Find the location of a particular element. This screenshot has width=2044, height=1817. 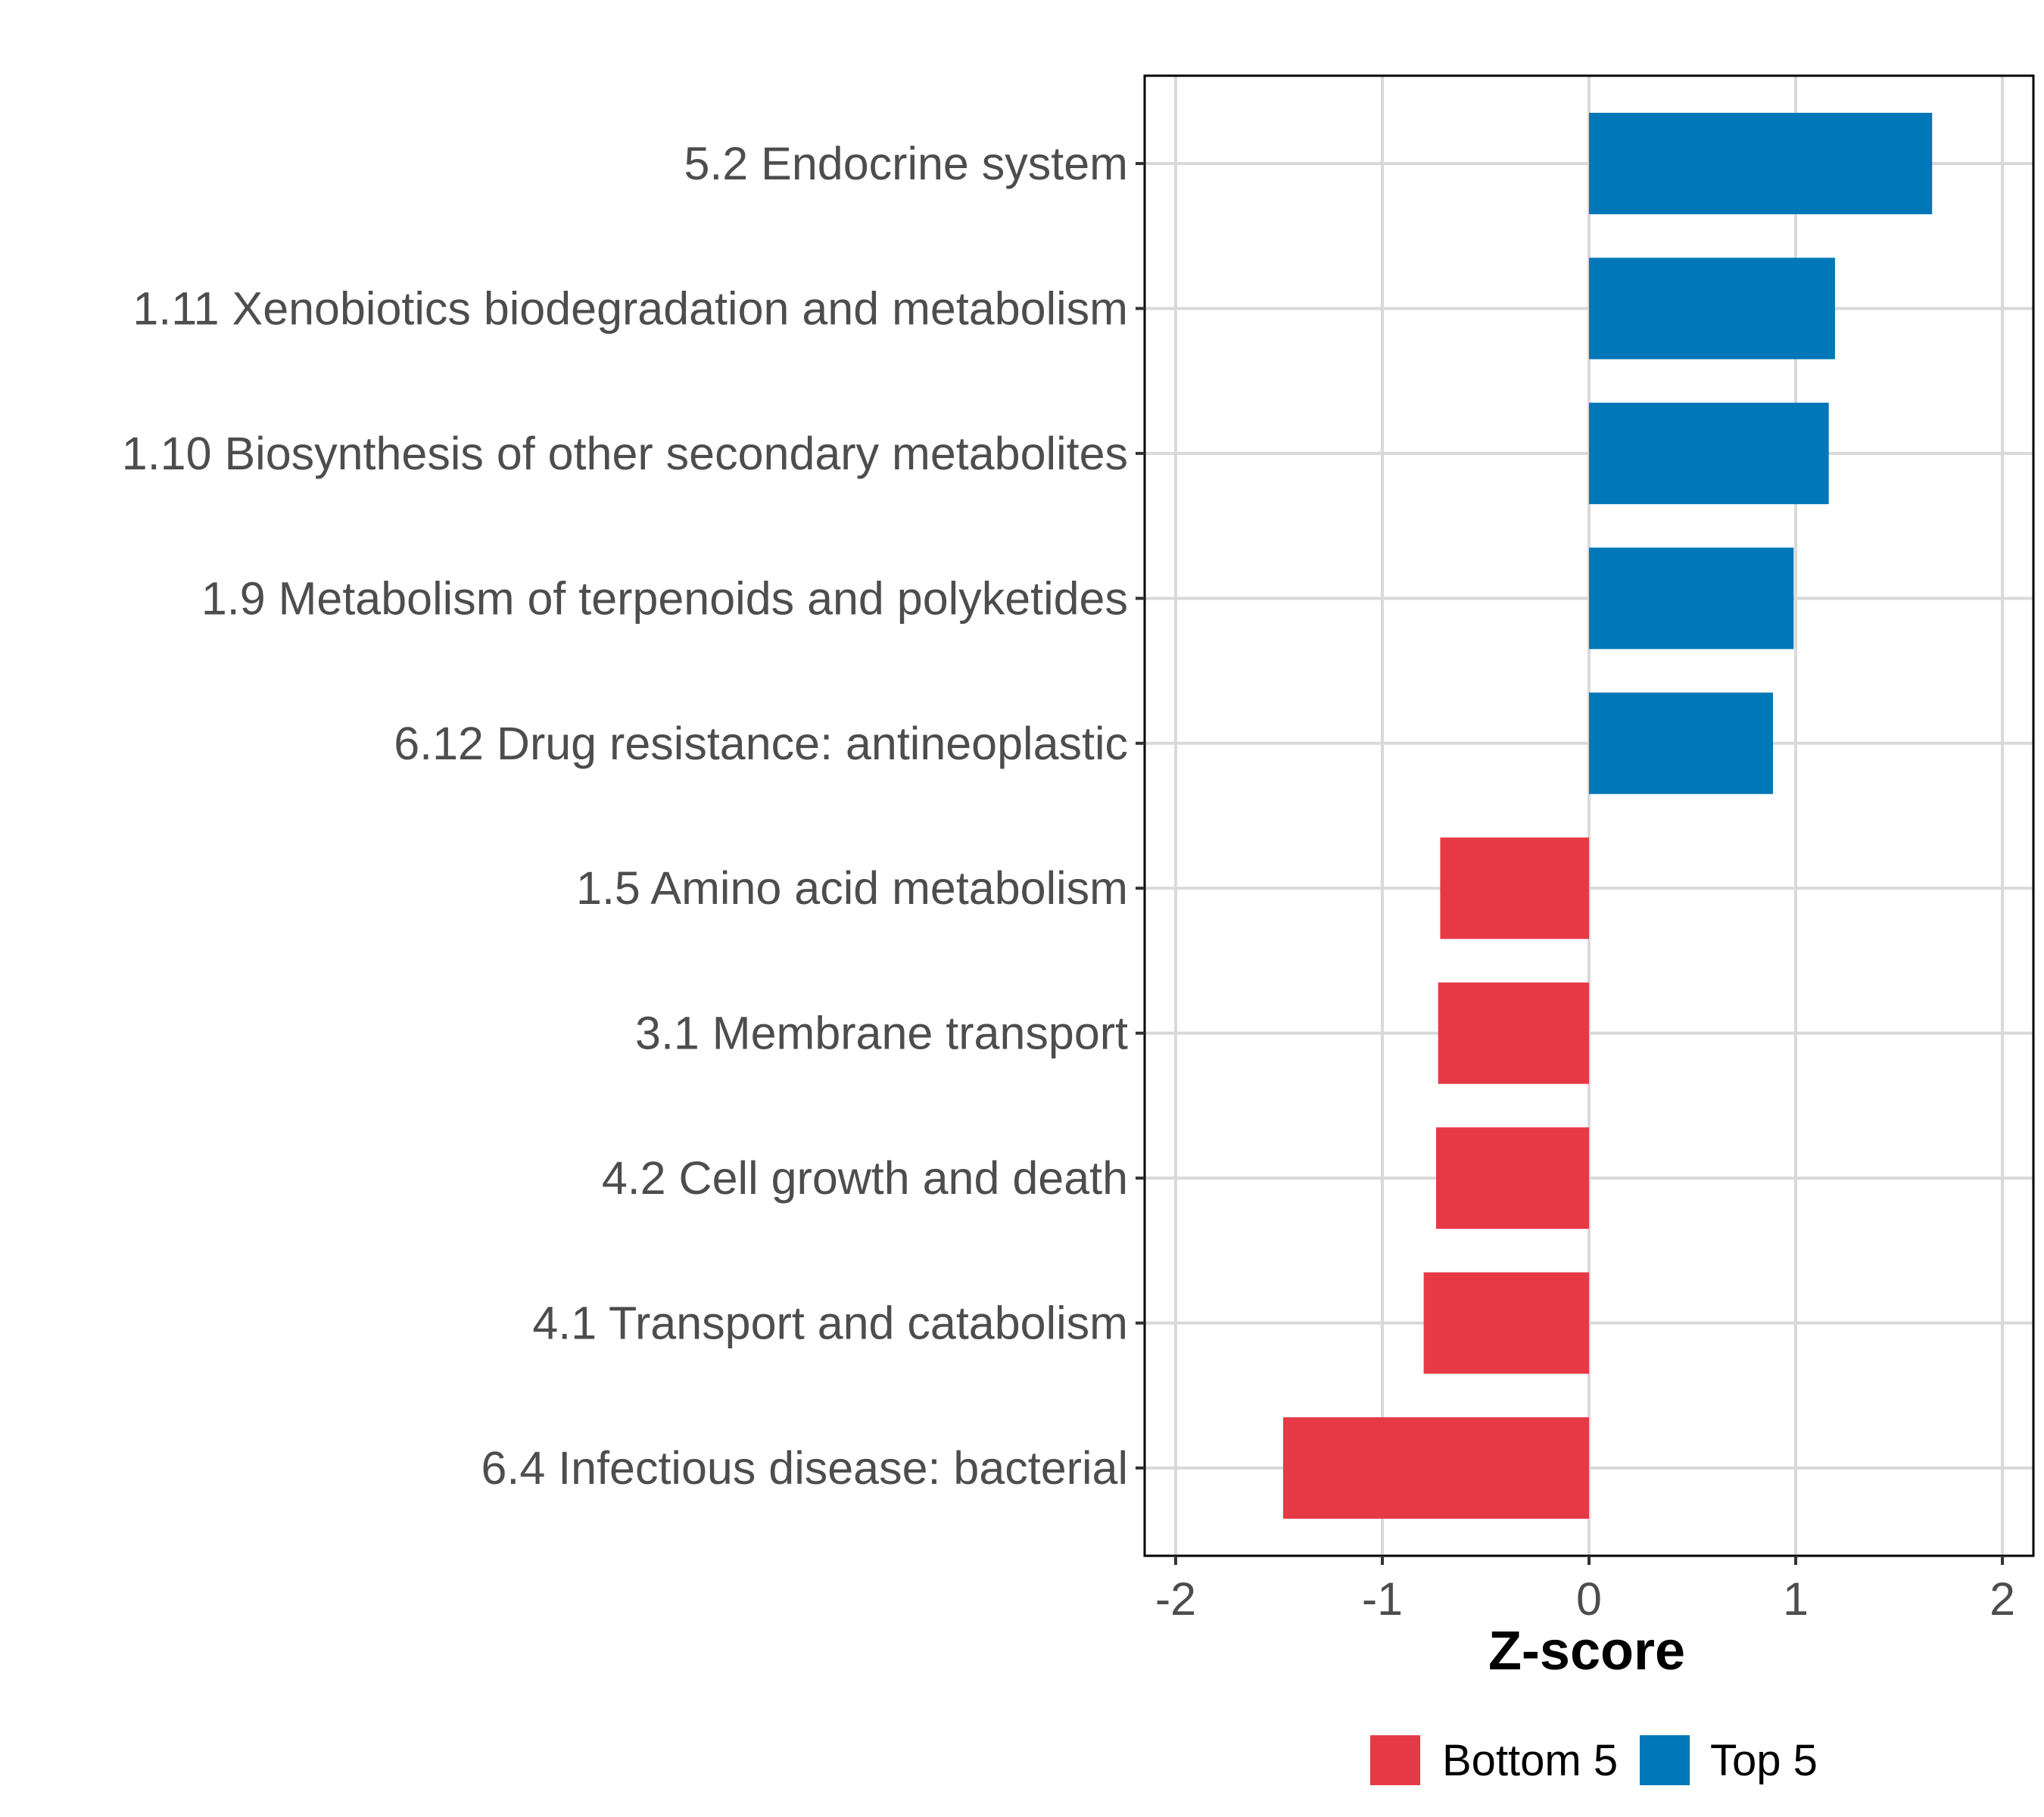

legend: Bottom 5 Top 5 is located at coordinates (1594, 1760).